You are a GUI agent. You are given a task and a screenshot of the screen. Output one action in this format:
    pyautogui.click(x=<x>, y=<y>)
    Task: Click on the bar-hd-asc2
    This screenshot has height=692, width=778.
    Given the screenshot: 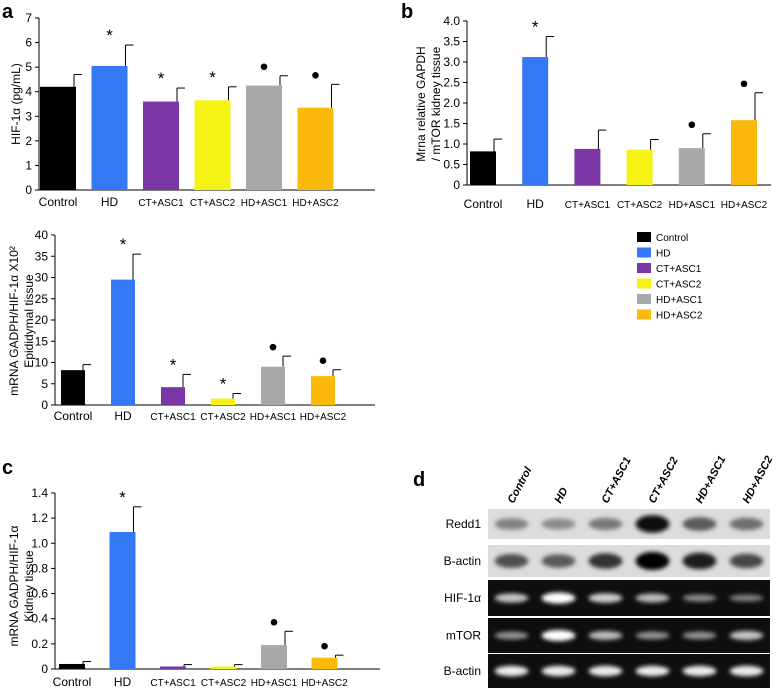 What is the action you would take?
    pyautogui.click(x=324, y=663)
    